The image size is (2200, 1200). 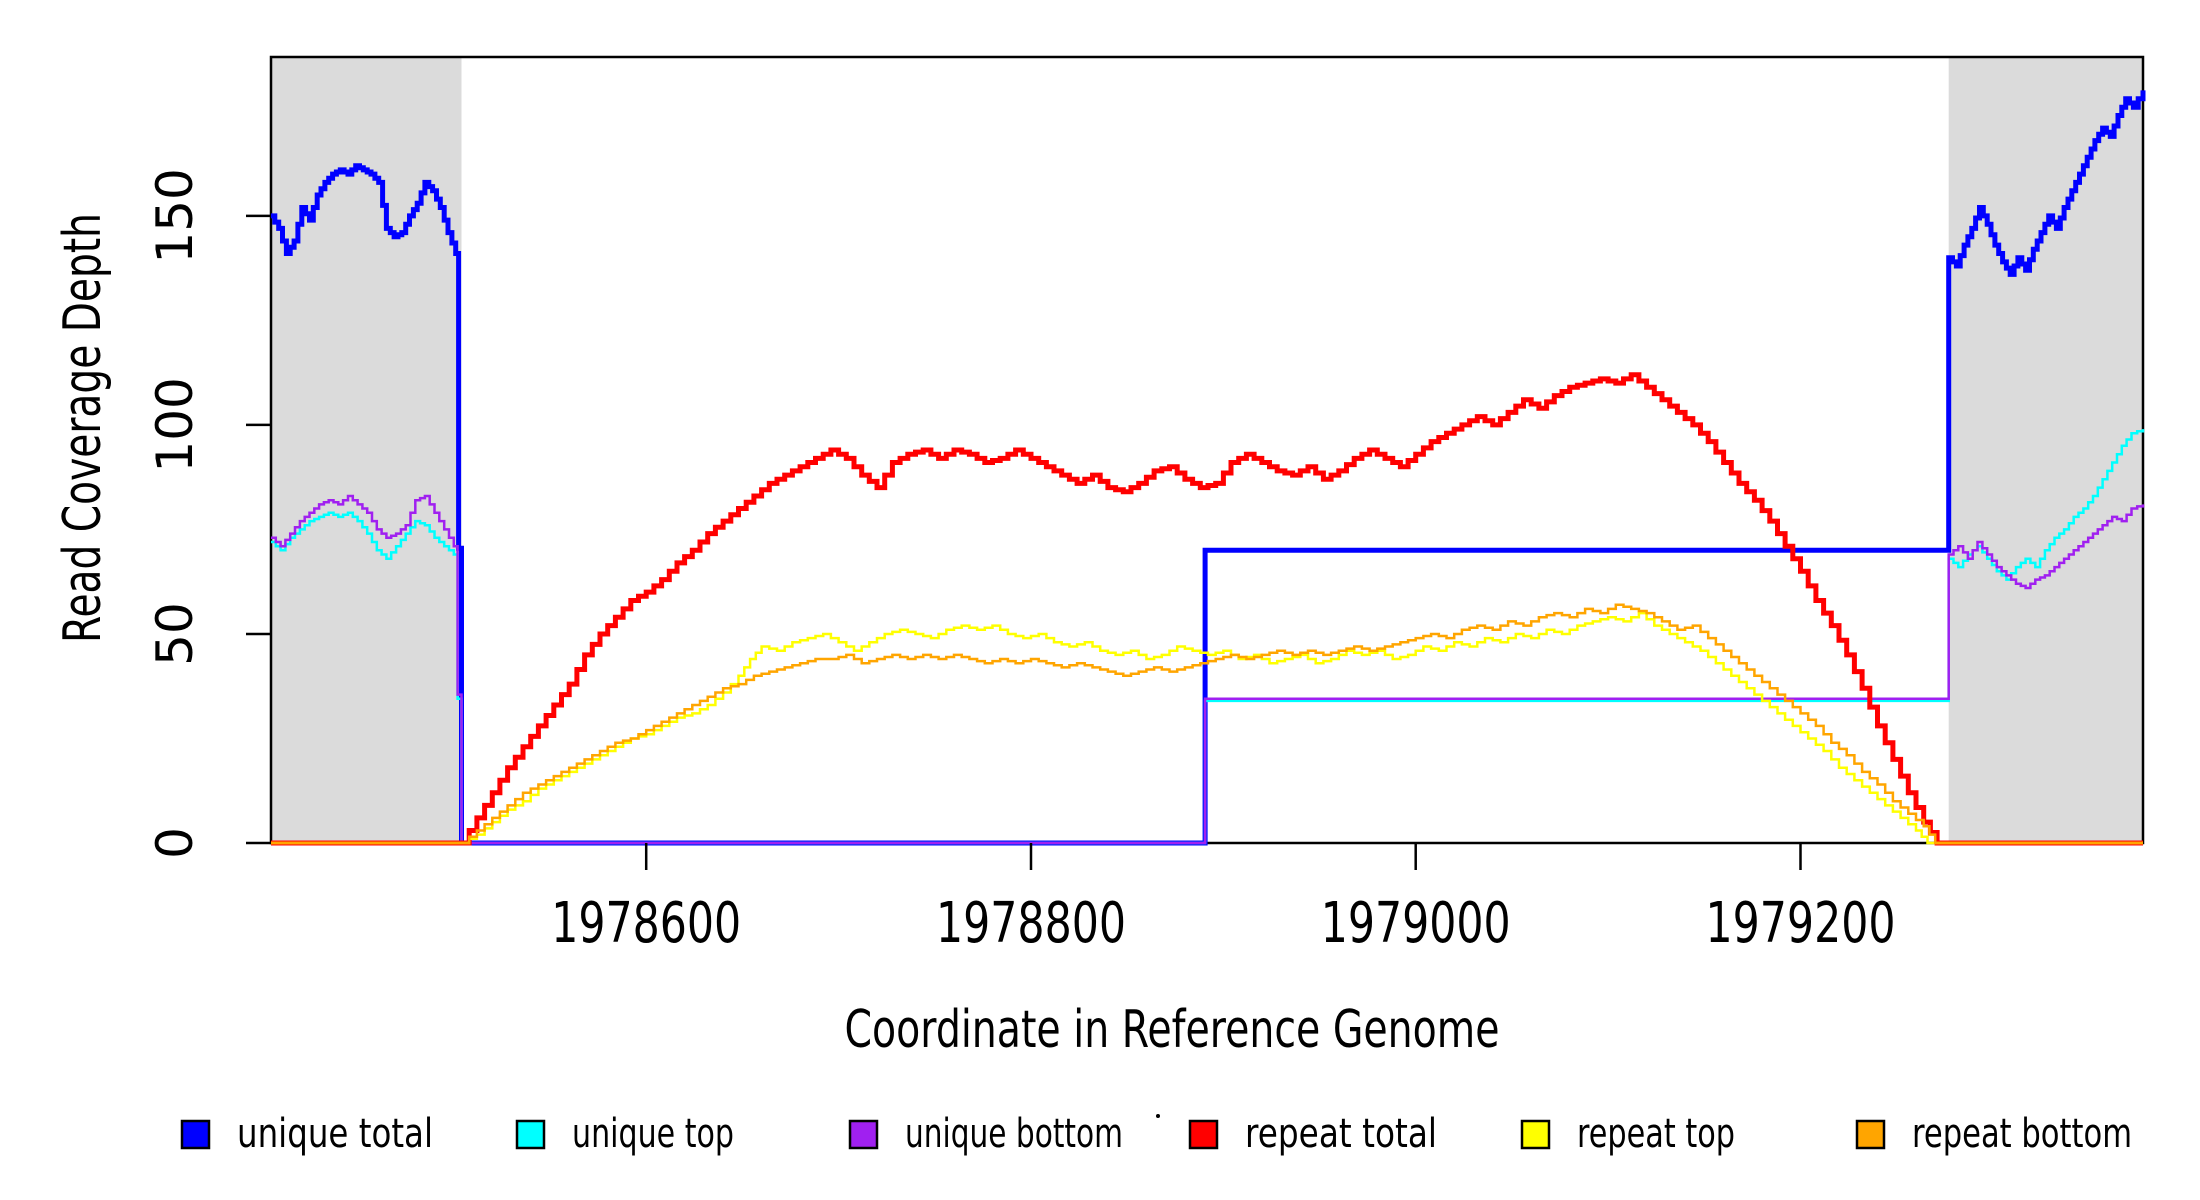 What do you see at coordinates (195, 1134) in the screenshot?
I see `legend-swatch-unique-total` at bounding box center [195, 1134].